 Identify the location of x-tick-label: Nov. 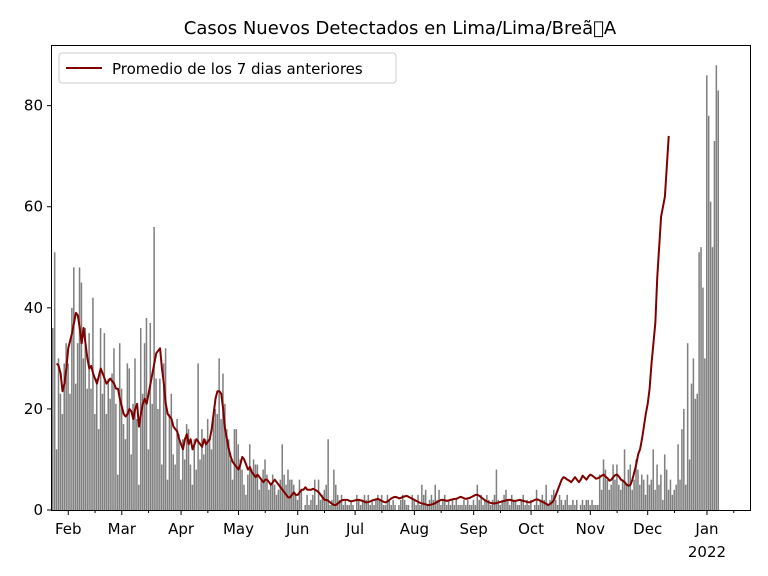
(590, 529).